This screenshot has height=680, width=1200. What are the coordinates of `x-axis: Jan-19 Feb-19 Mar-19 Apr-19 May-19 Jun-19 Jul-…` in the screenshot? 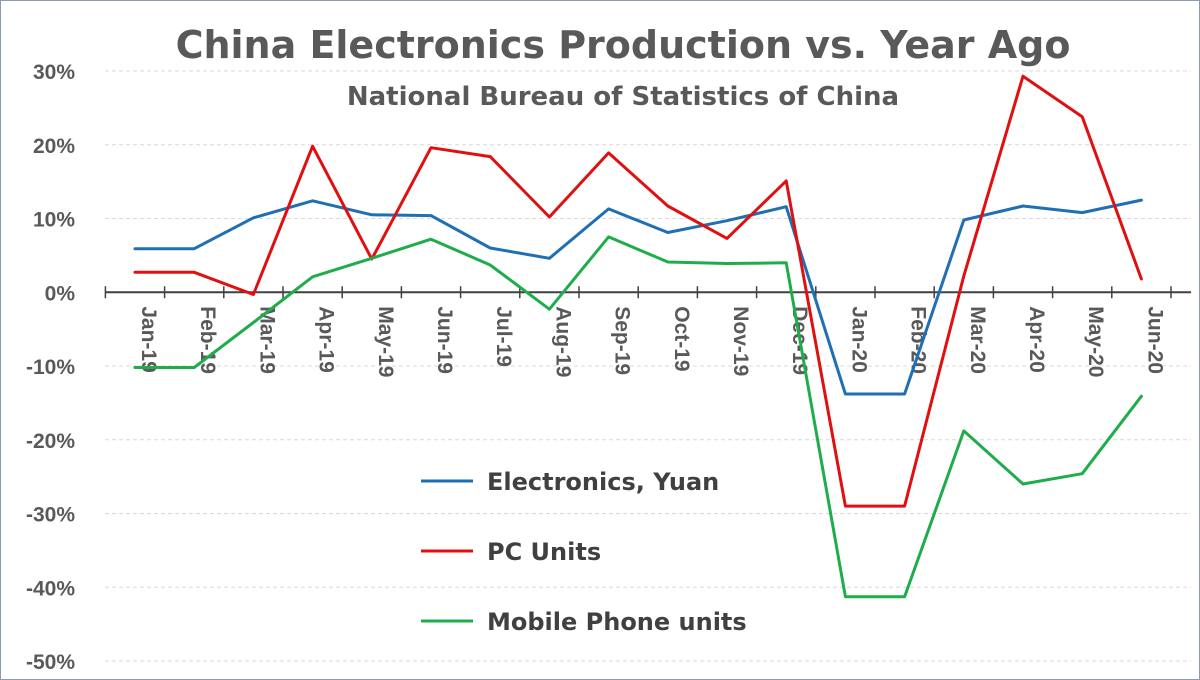 It's located at (647, 331).